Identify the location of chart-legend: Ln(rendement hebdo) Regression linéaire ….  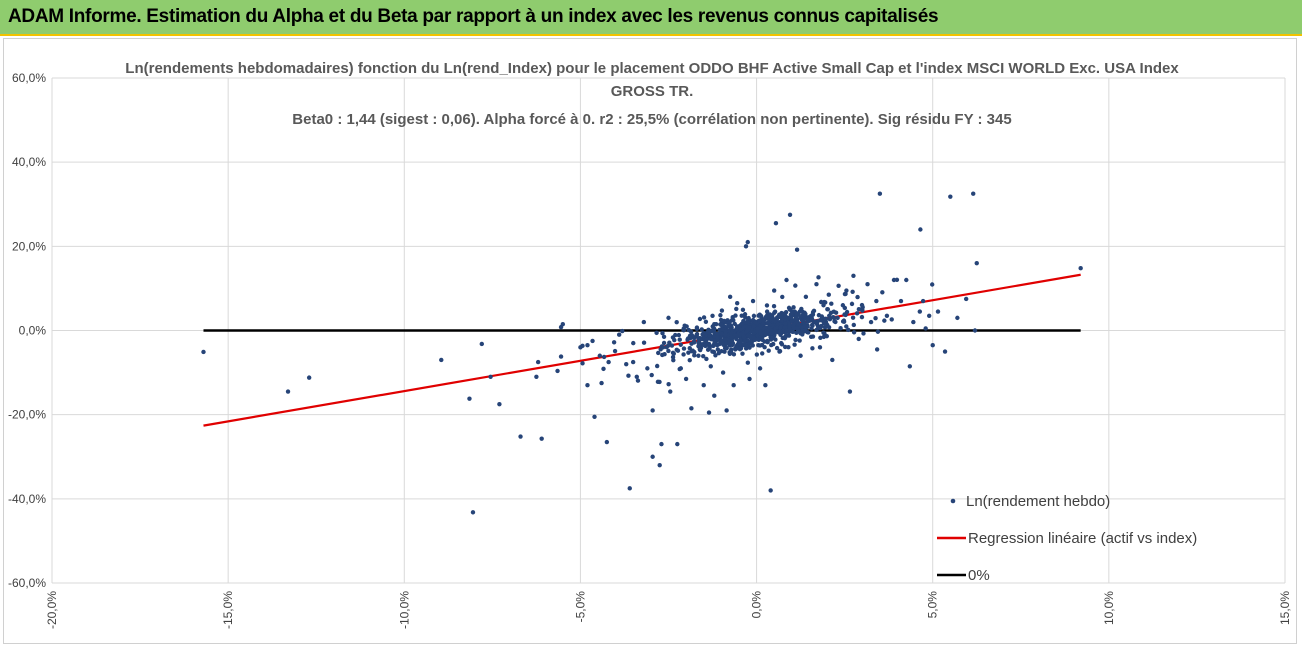
(1067, 538).